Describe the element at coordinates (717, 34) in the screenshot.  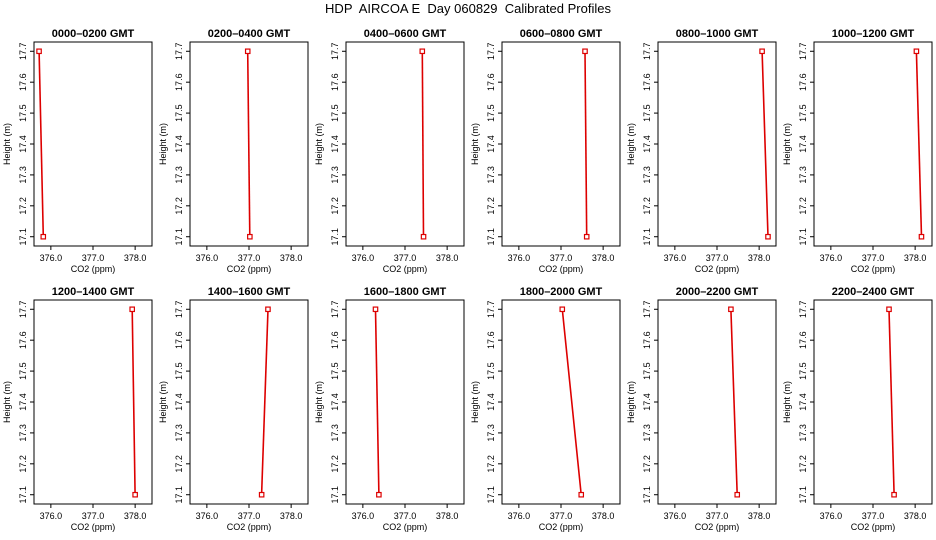
I see `panel-title: 0800–1000 GMT` at that location.